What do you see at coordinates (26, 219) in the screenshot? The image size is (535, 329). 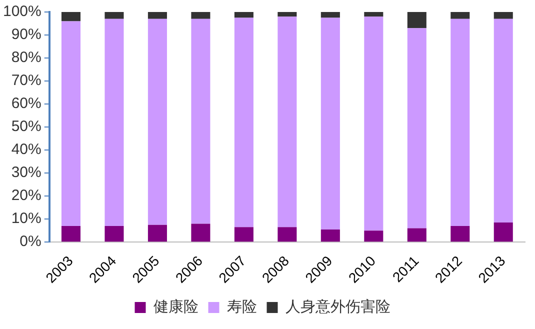 I see `y-tick-label: 10%` at bounding box center [26, 219].